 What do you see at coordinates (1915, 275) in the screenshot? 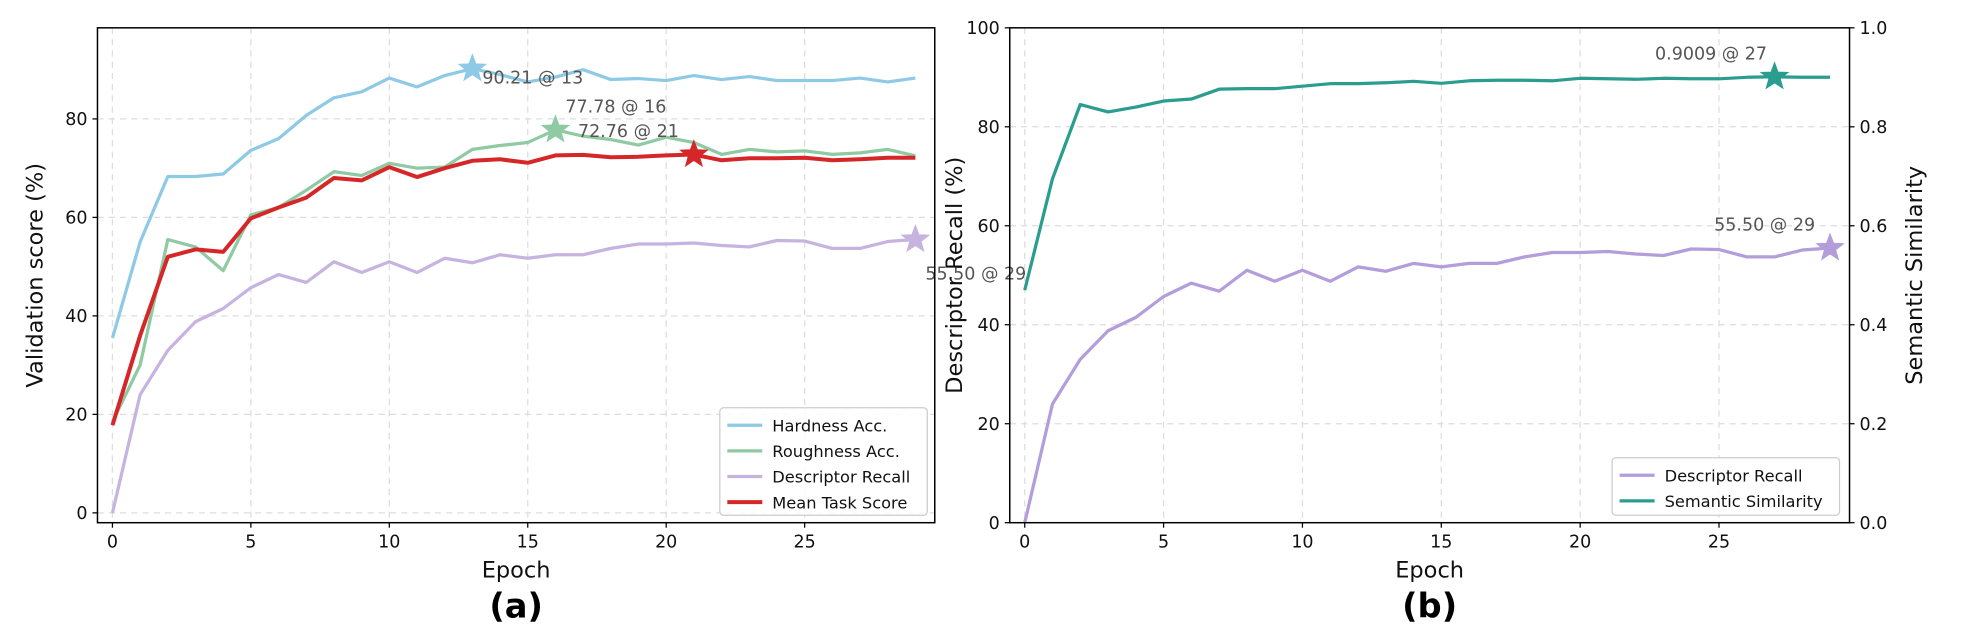
I see `y-right-axis-label: Semantic Similarity` at bounding box center [1915, 275].